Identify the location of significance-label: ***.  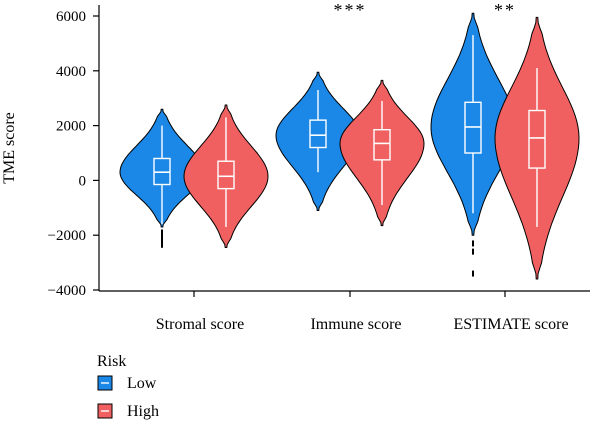
(350, 10).